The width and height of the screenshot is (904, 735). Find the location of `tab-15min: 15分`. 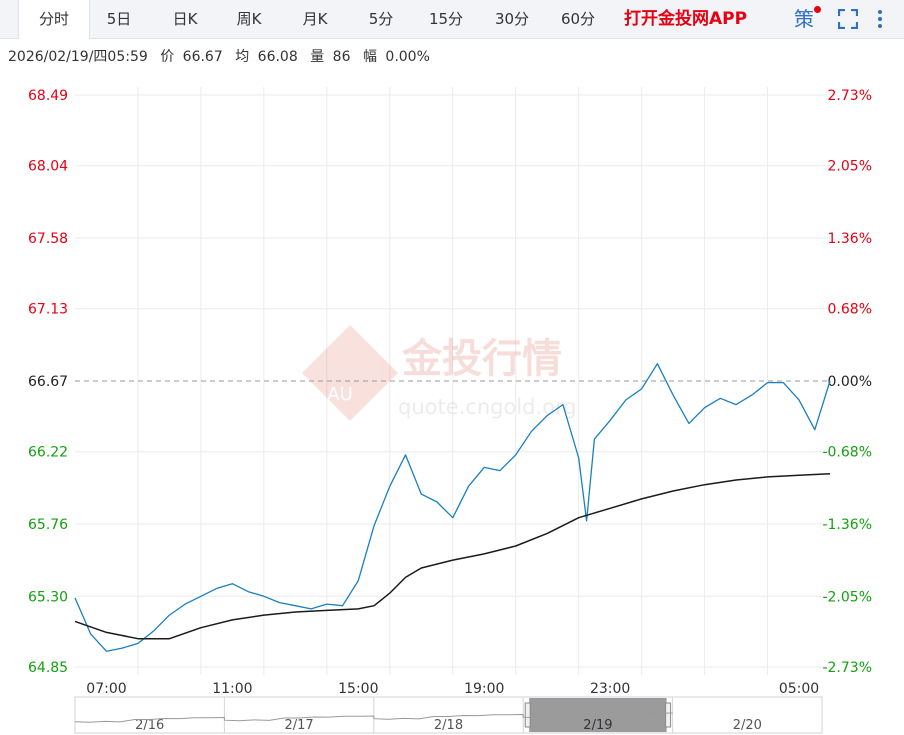

tab-15min: 15分 is located at coordinates (446, 19).